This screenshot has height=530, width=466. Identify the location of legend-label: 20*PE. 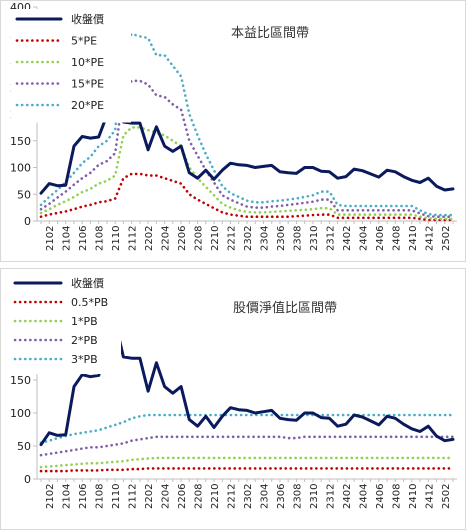
(87, 105).